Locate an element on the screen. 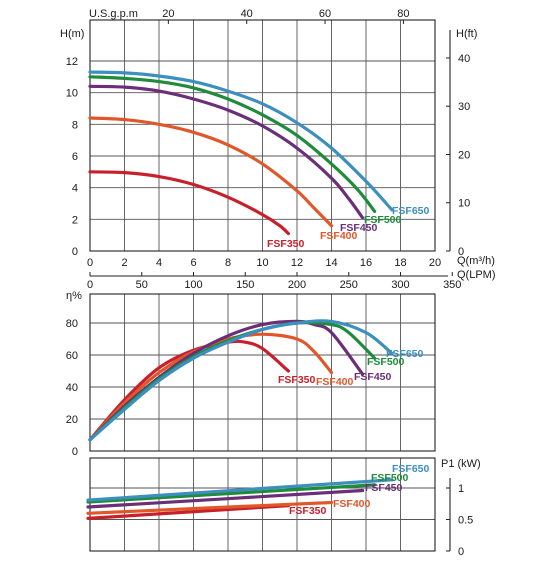  power-curve-fsf400 is located at coordinates (210, 507).